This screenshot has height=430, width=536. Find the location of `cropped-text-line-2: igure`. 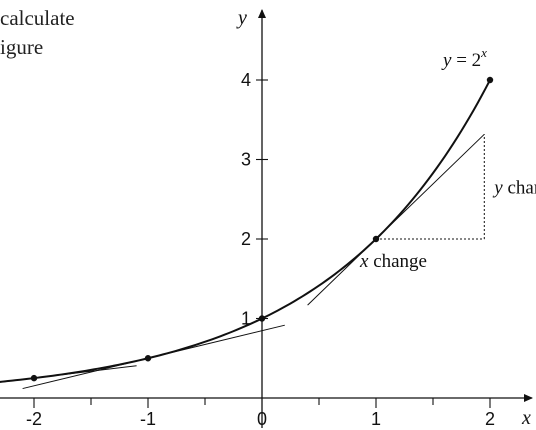

cropped-text-line-2: igure is located at coordinates (22, 47).